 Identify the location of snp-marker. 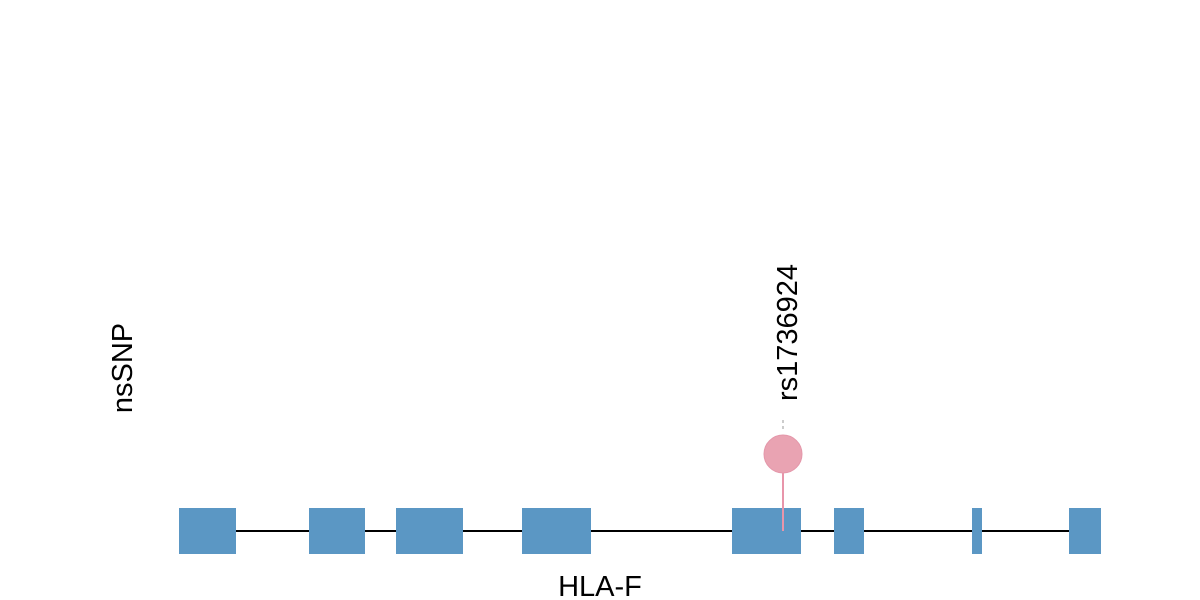
(783, 454).